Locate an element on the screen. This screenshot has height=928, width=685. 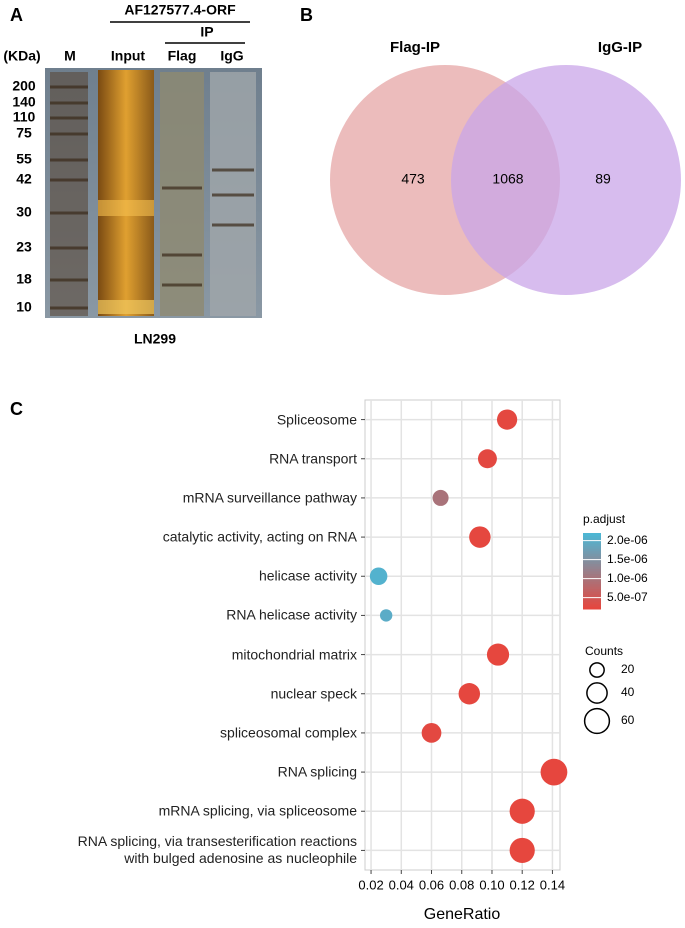
y-tick-label: RNA transport is located at coordinates (313, 458).